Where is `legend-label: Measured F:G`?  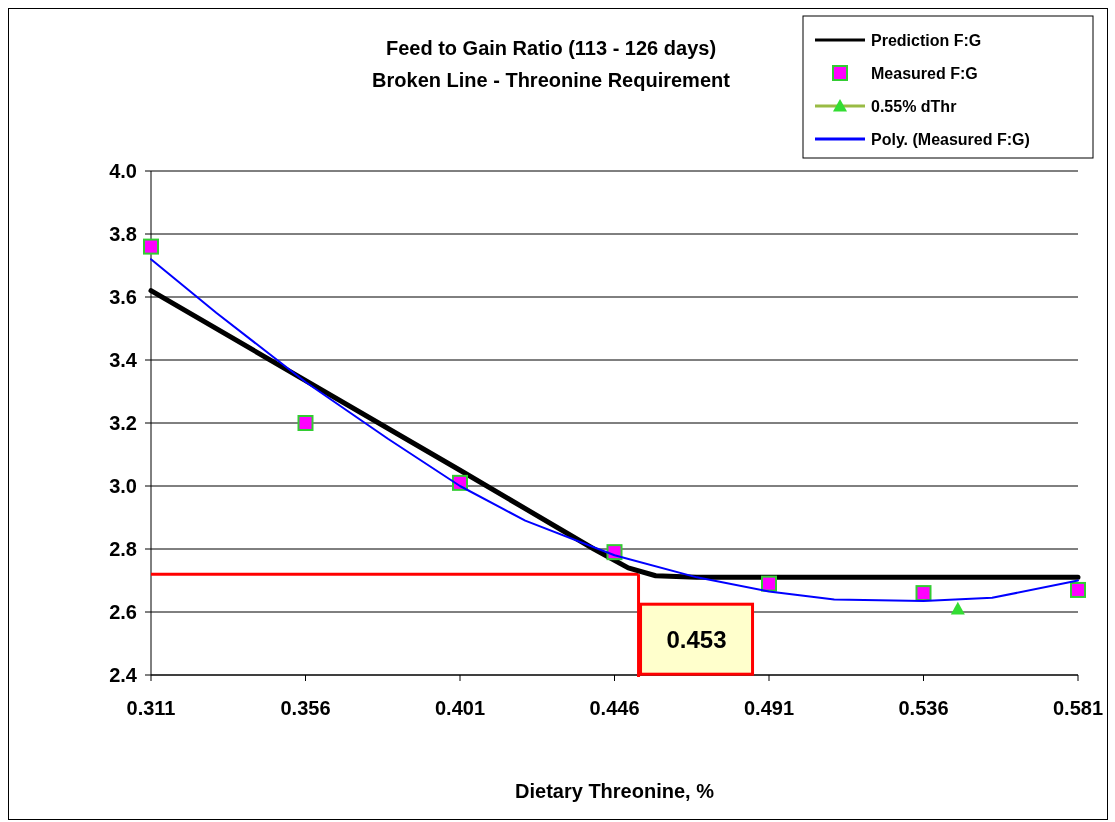
legend-label: Measured F:G is located at coordinates (924, 73).